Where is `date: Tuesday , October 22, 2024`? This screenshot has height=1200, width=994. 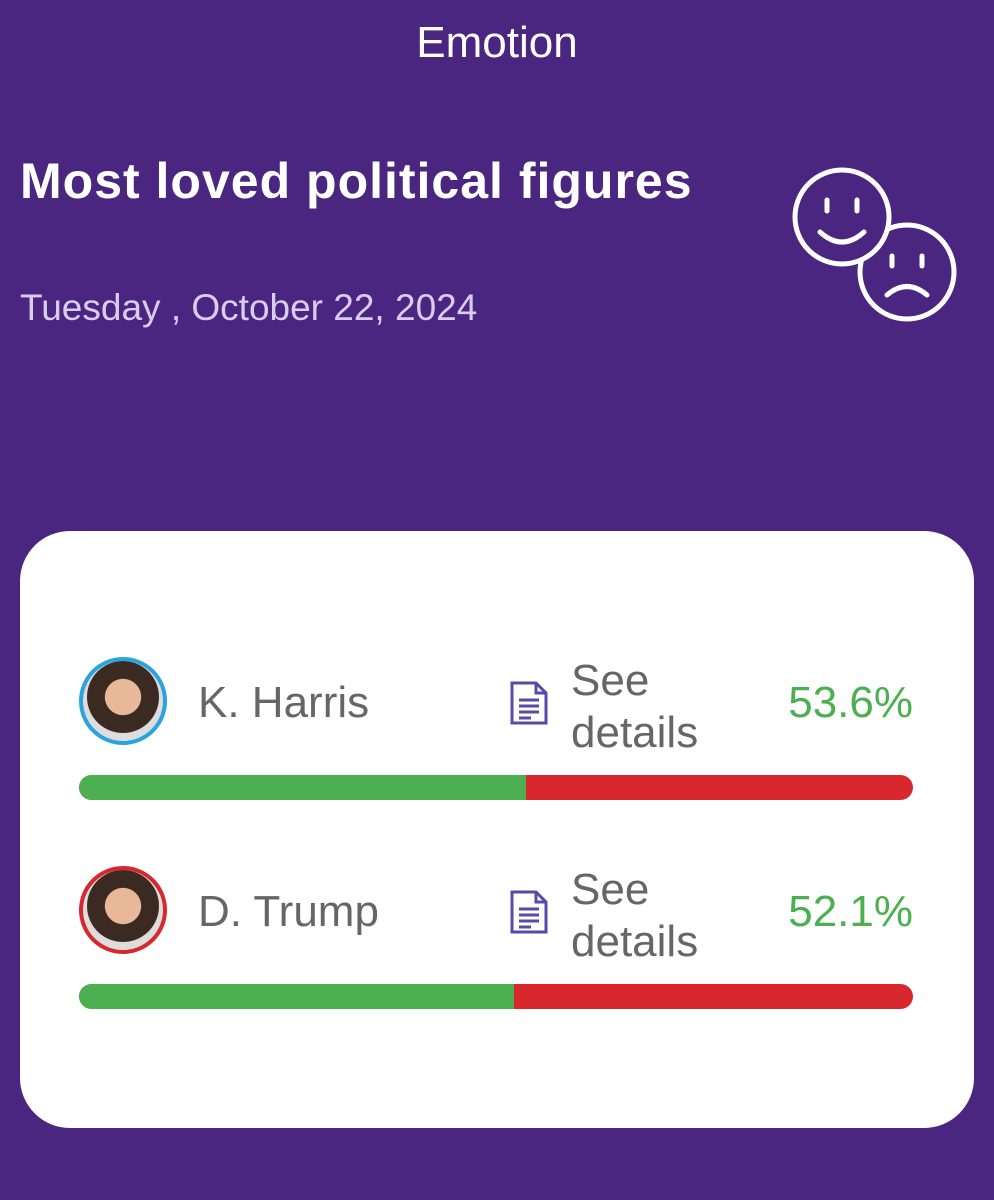
date: Tuesday , October 22, 2024 is located at coordinates (249, 307).